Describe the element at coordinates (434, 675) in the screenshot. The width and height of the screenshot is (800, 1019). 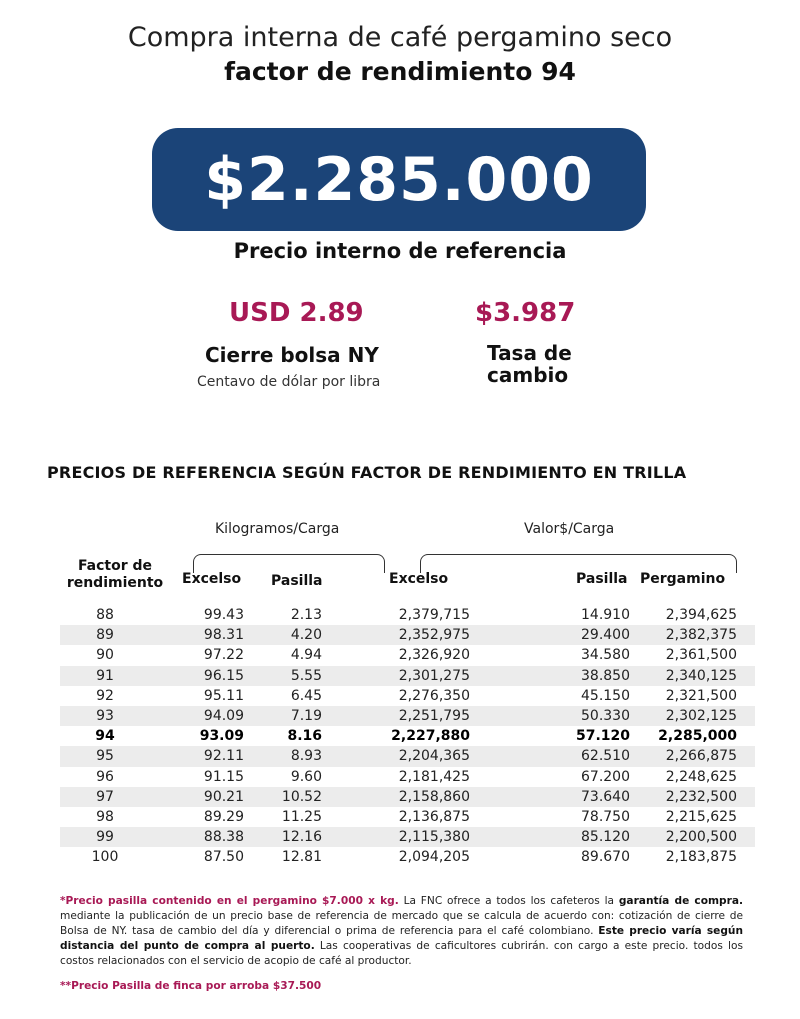
I see `cell-excelso-value: 2,301,275` at that location.